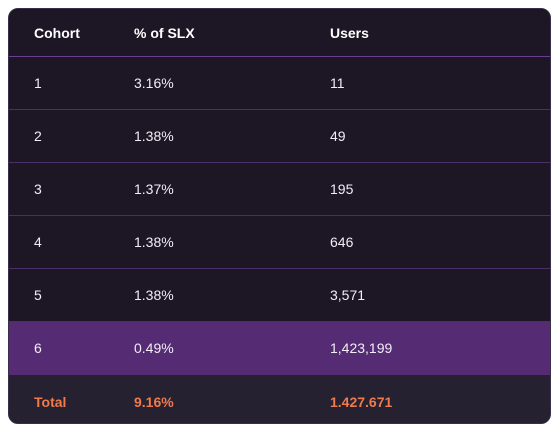 The width and height of the screenshot is (559, 431). Describe the element at coordinates (279, 399) in the screenshot. I see `total-row: Total 9.16% 1.427.671` at that location.